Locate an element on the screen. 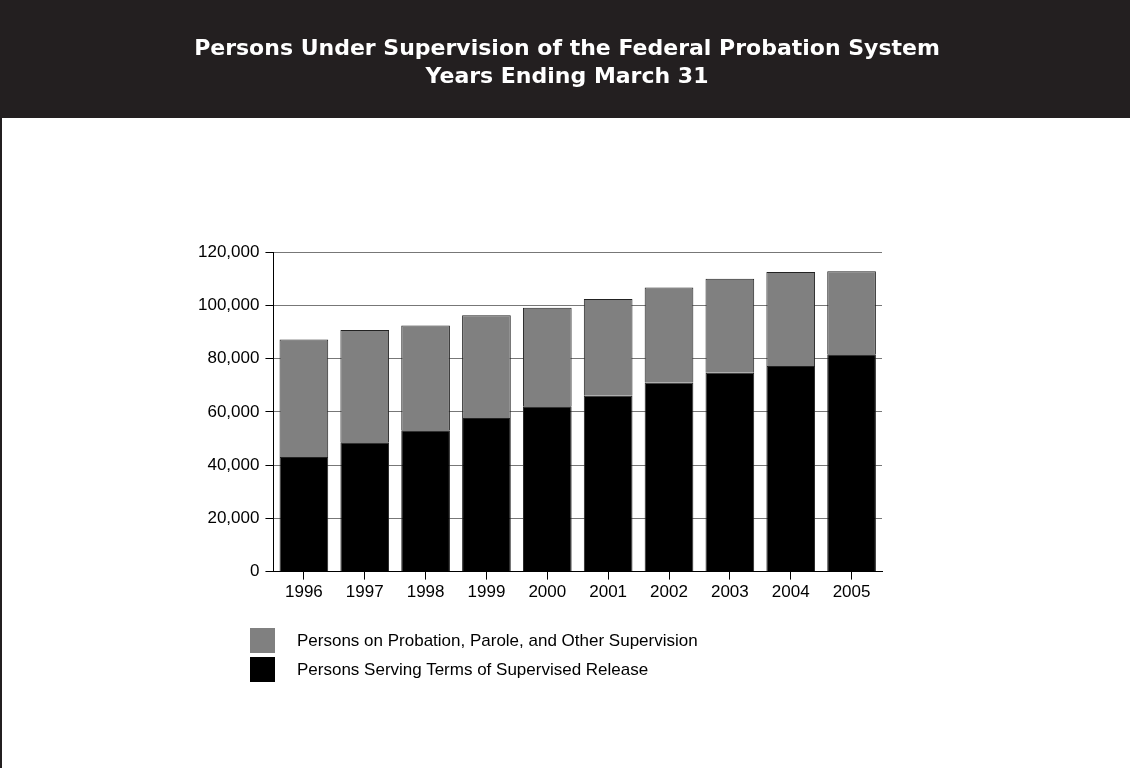 This screenshot has height=768, width=1130. x-tick-label: 2004 is located at coordinates (790, 592).